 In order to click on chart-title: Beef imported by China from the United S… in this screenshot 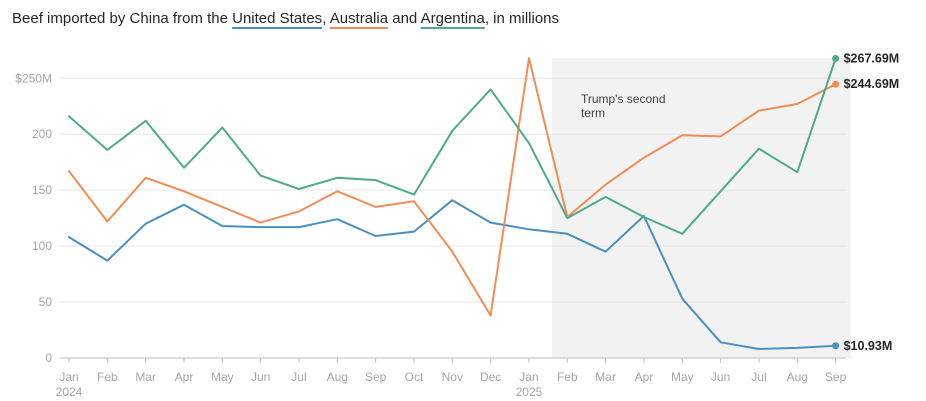, I will do `click(285, 19)`.